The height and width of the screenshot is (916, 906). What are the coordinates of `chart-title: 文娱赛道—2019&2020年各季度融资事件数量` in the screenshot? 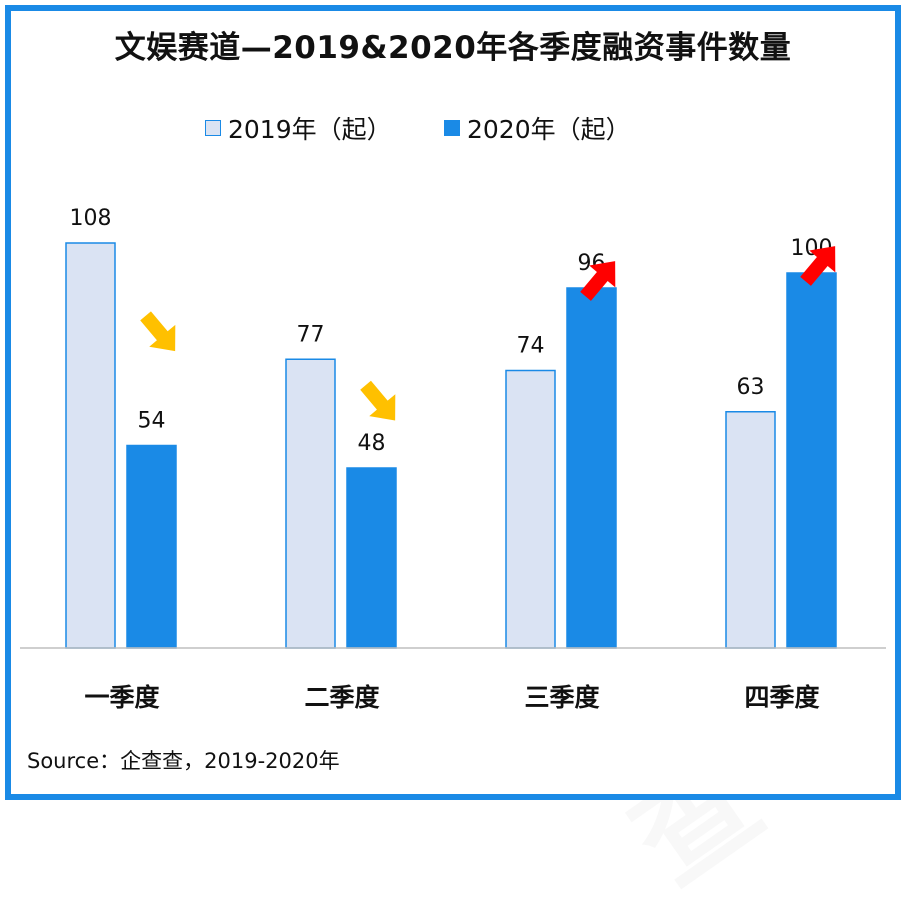 It's located at (453, 48).